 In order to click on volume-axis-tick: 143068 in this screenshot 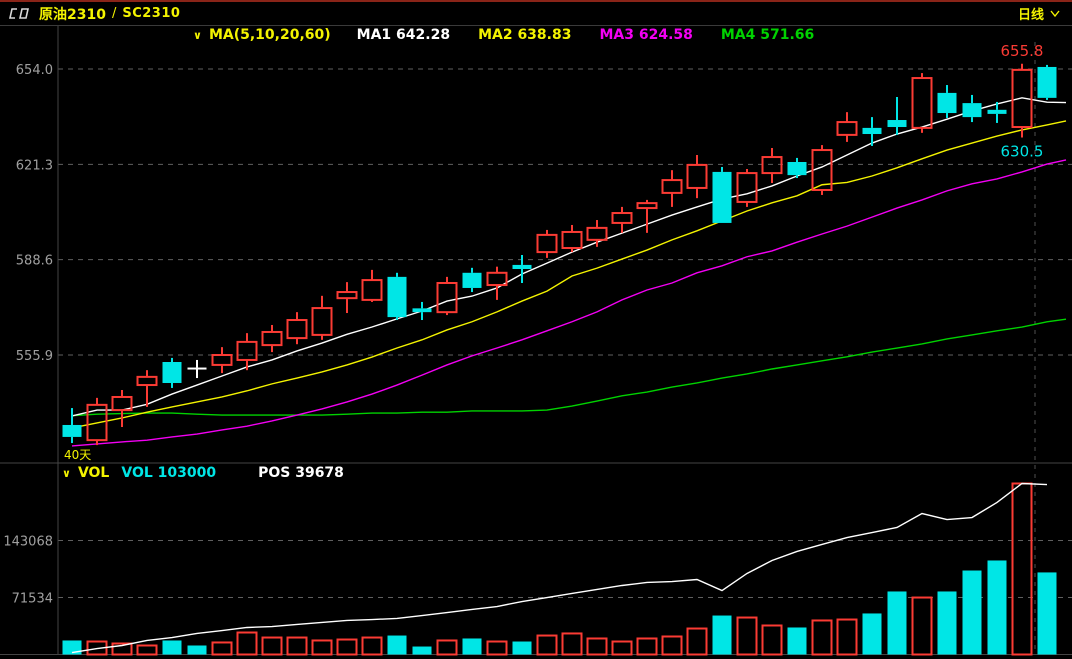, I will do `click(28, 542)`.